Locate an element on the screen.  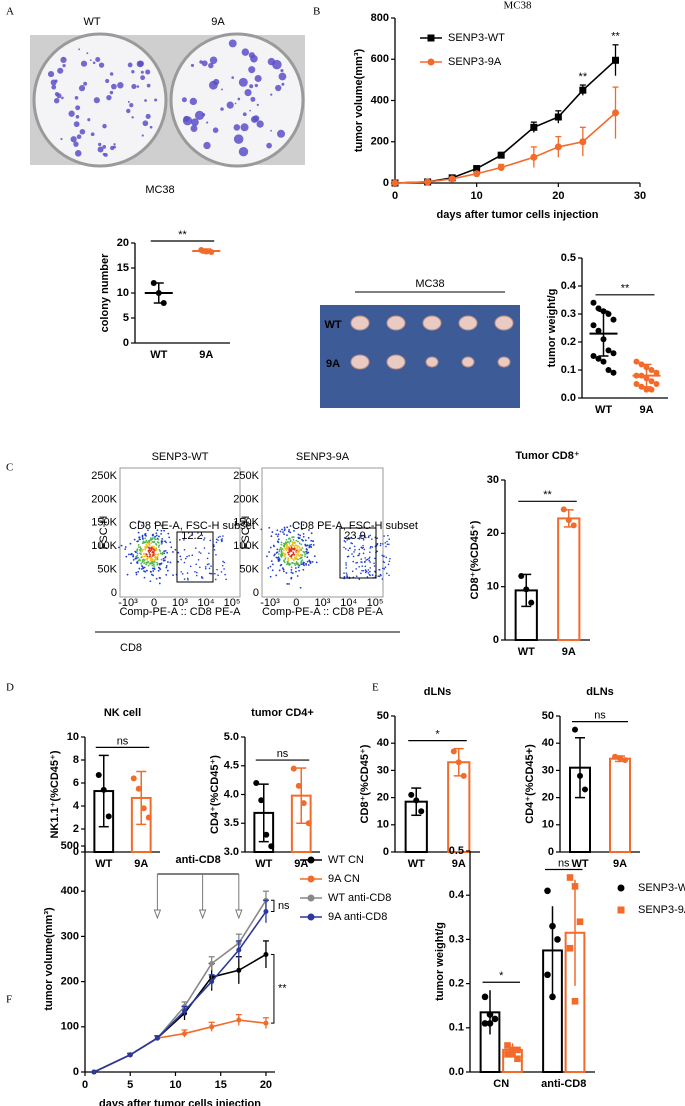
y-tick-label: 0.2 is located at coordinates (456, 984).